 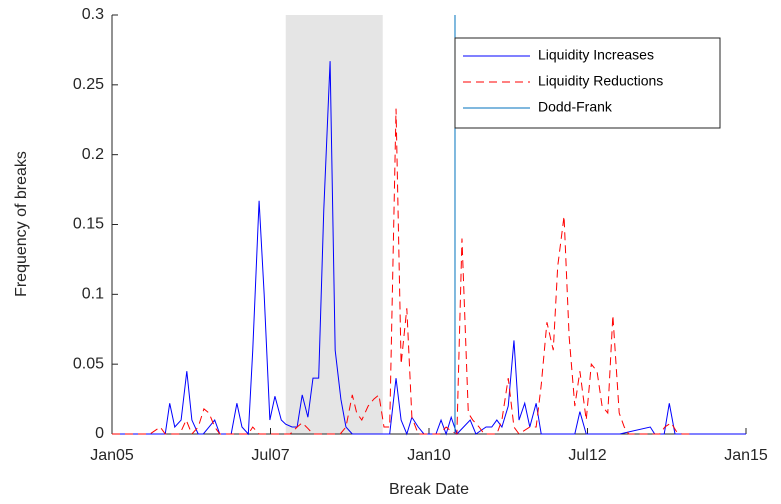 I want to click on legend-label: Dodd-Frank, so click(x=575, y=107).